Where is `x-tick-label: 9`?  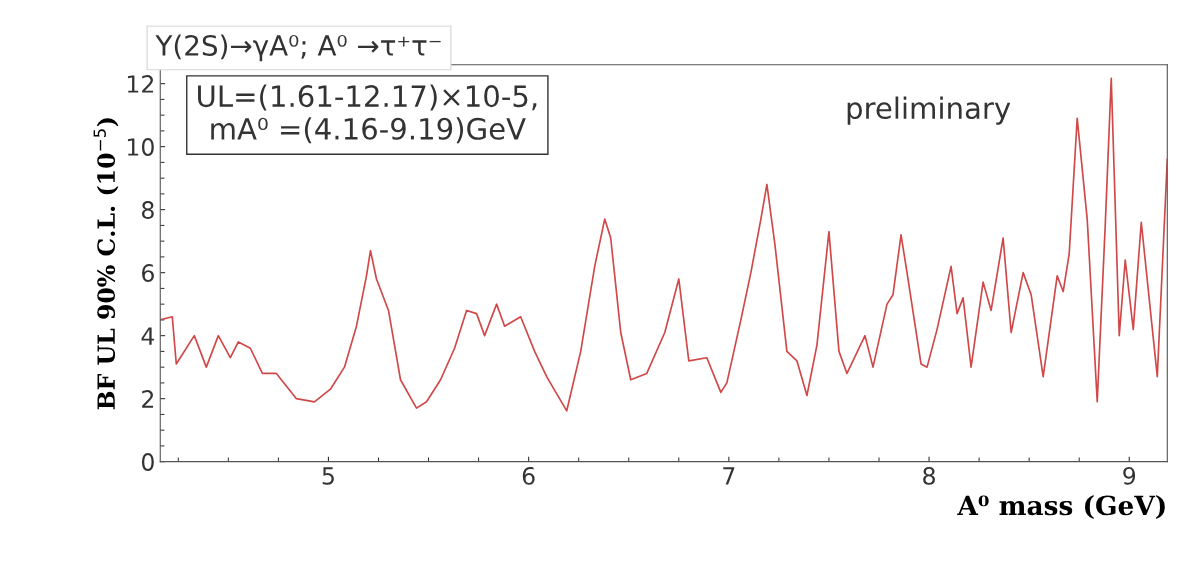
x-tick-label: 9 is located at coordinates (1129, 475).